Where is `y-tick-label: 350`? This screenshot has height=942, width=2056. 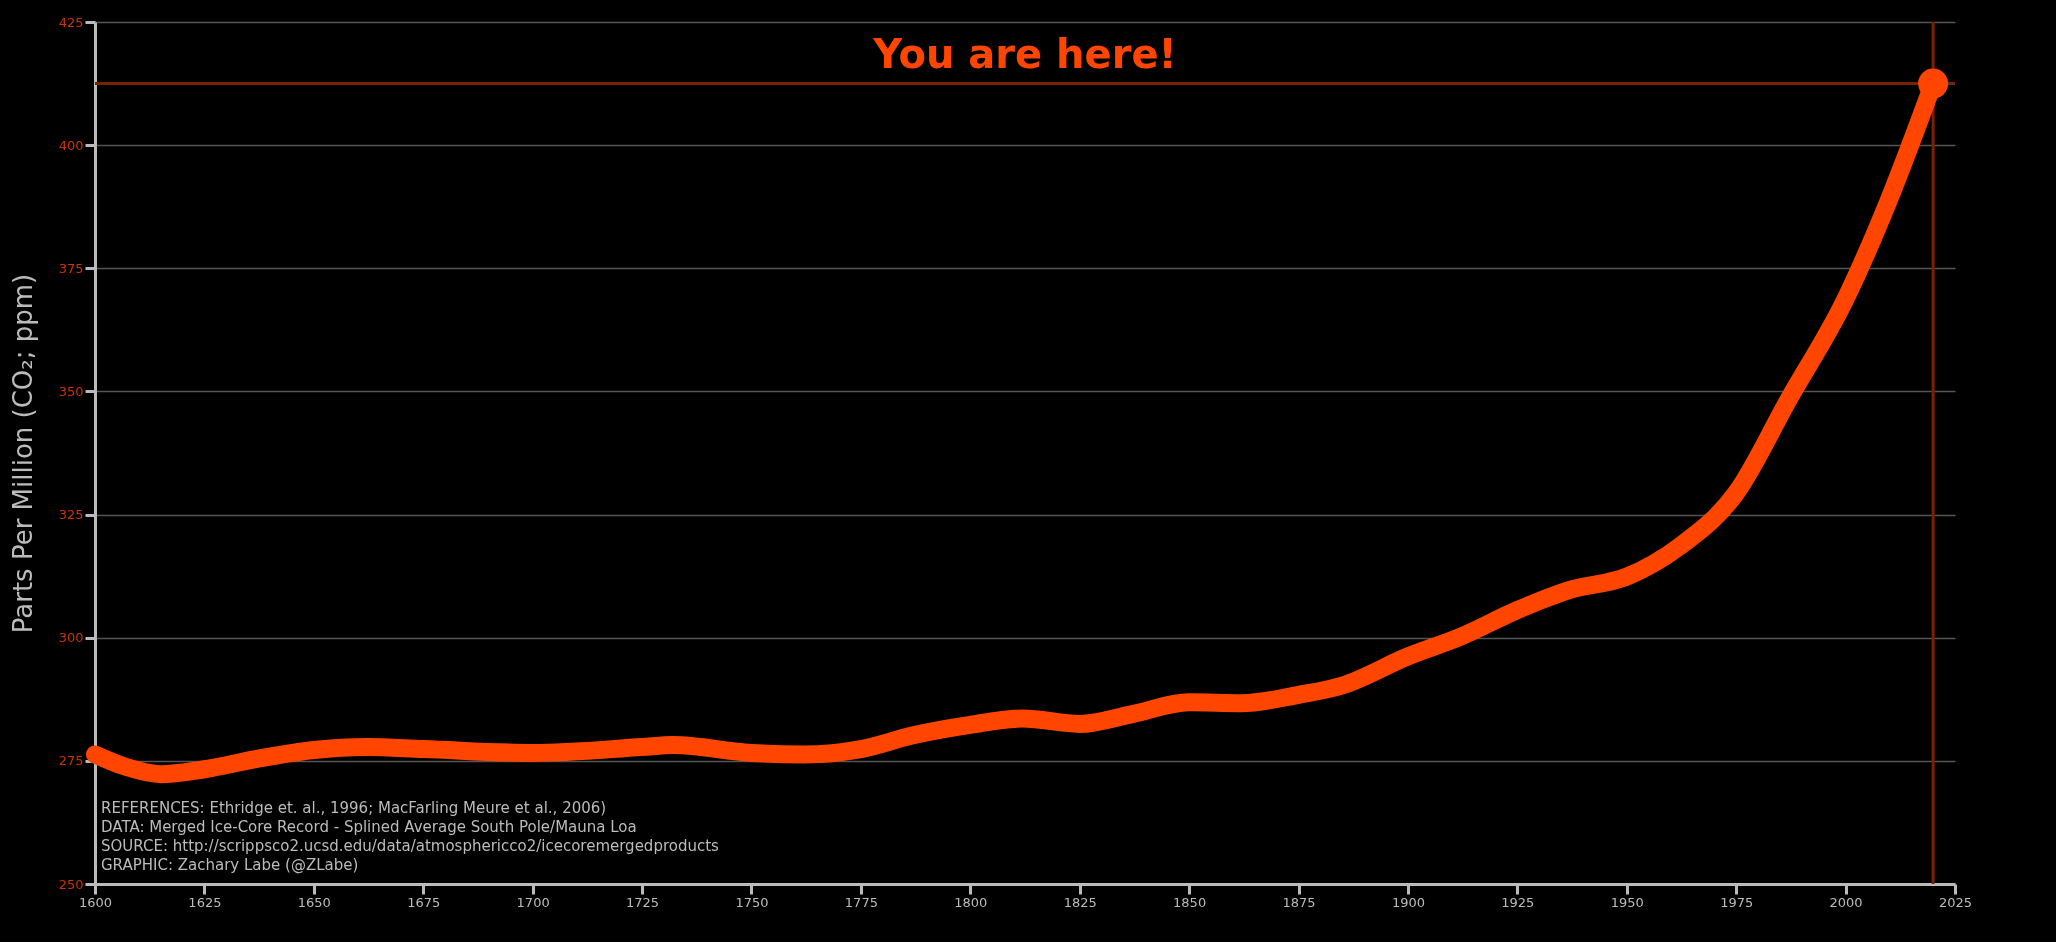
y-tick-label: 350 is located at coordinates (71, 391).